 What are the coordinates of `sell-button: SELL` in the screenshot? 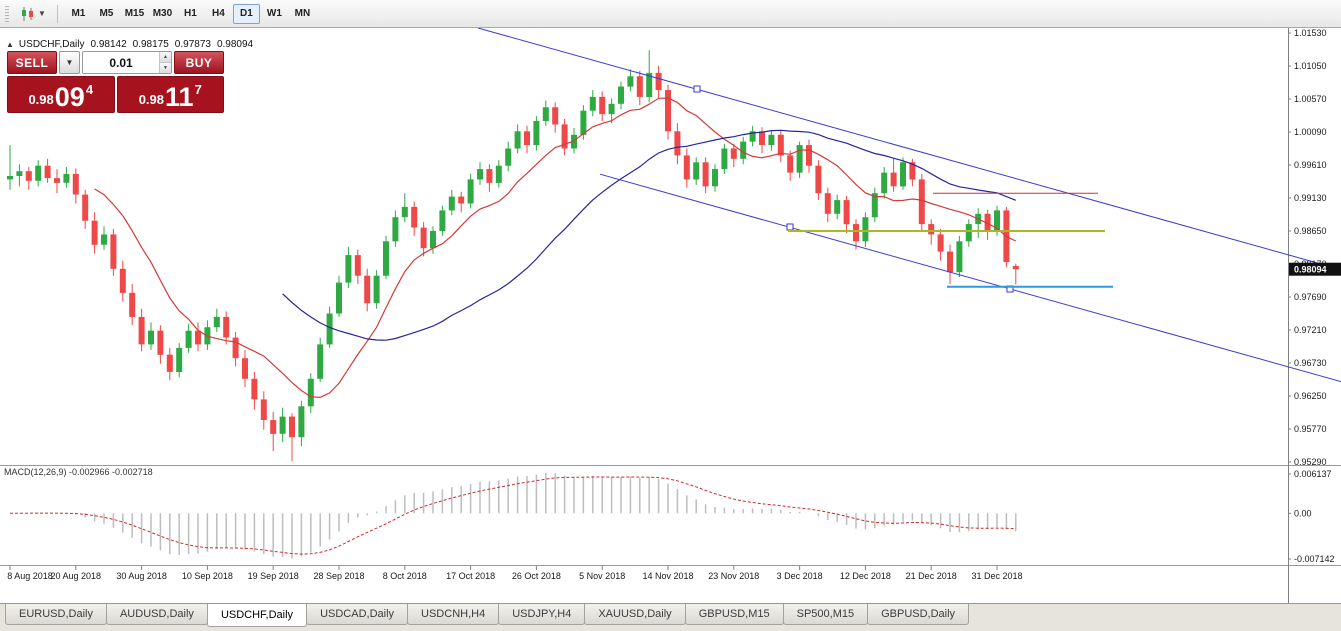 It's located at (32, 62).